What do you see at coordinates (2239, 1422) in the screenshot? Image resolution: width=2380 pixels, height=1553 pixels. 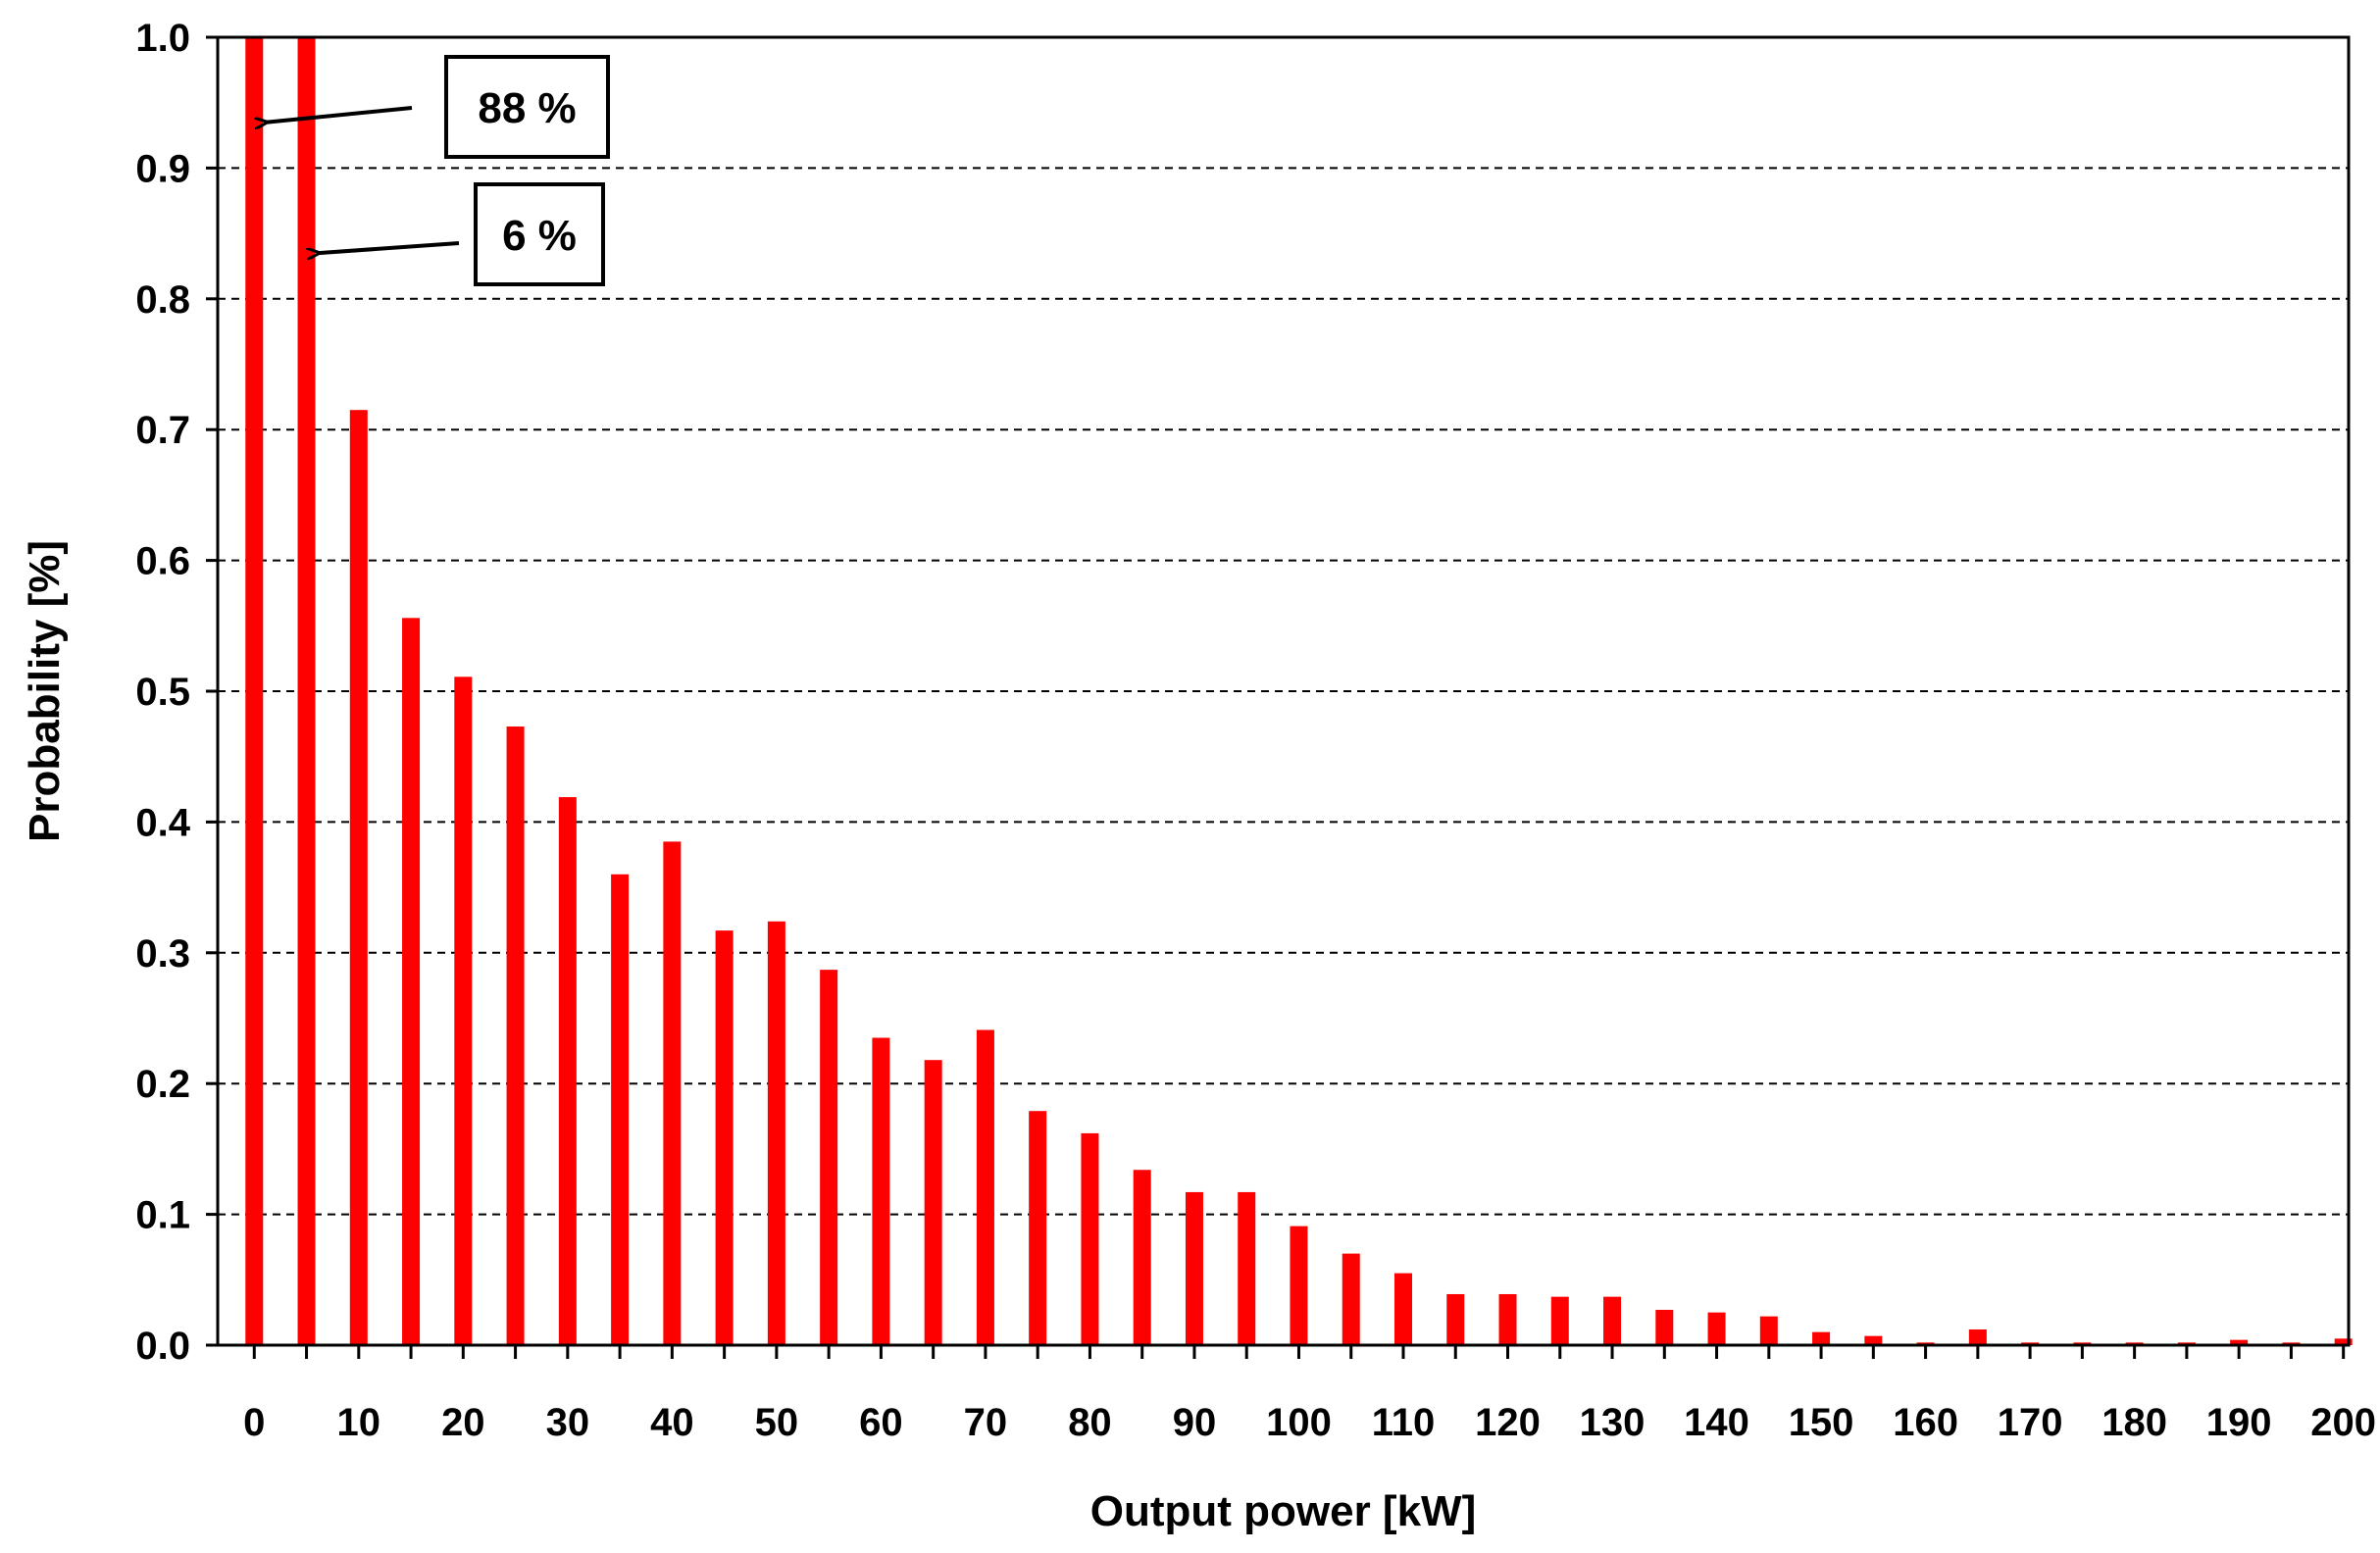 I see `x-tick-label: 190` at bounding box center [2239, 1422].